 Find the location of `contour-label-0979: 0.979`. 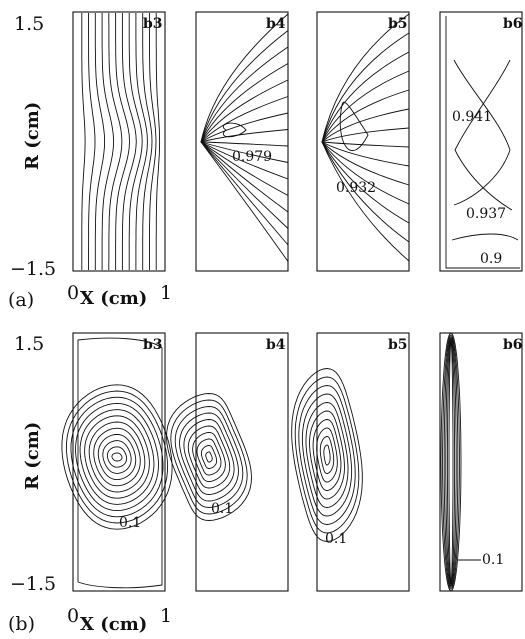

contour-label-0979: 0.979 is located at coordinates (252, 157).